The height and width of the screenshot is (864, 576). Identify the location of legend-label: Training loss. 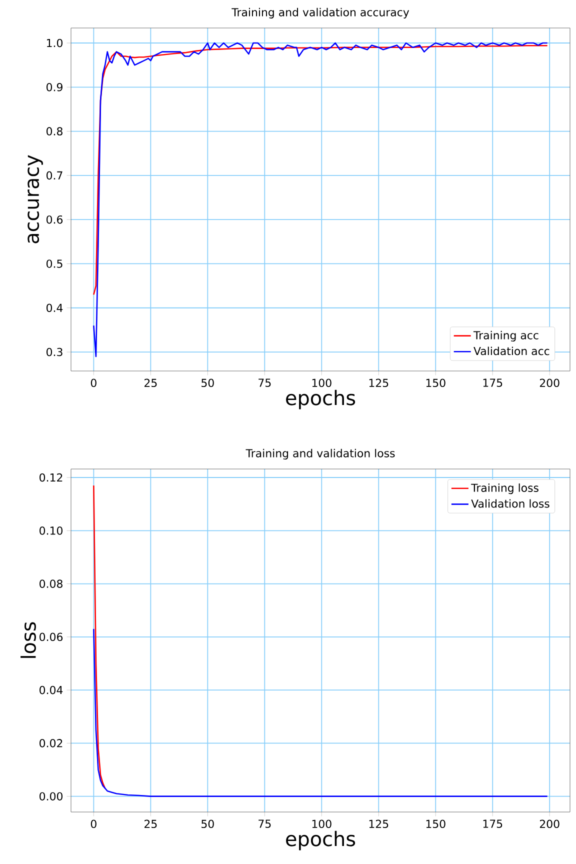
(504, 488).